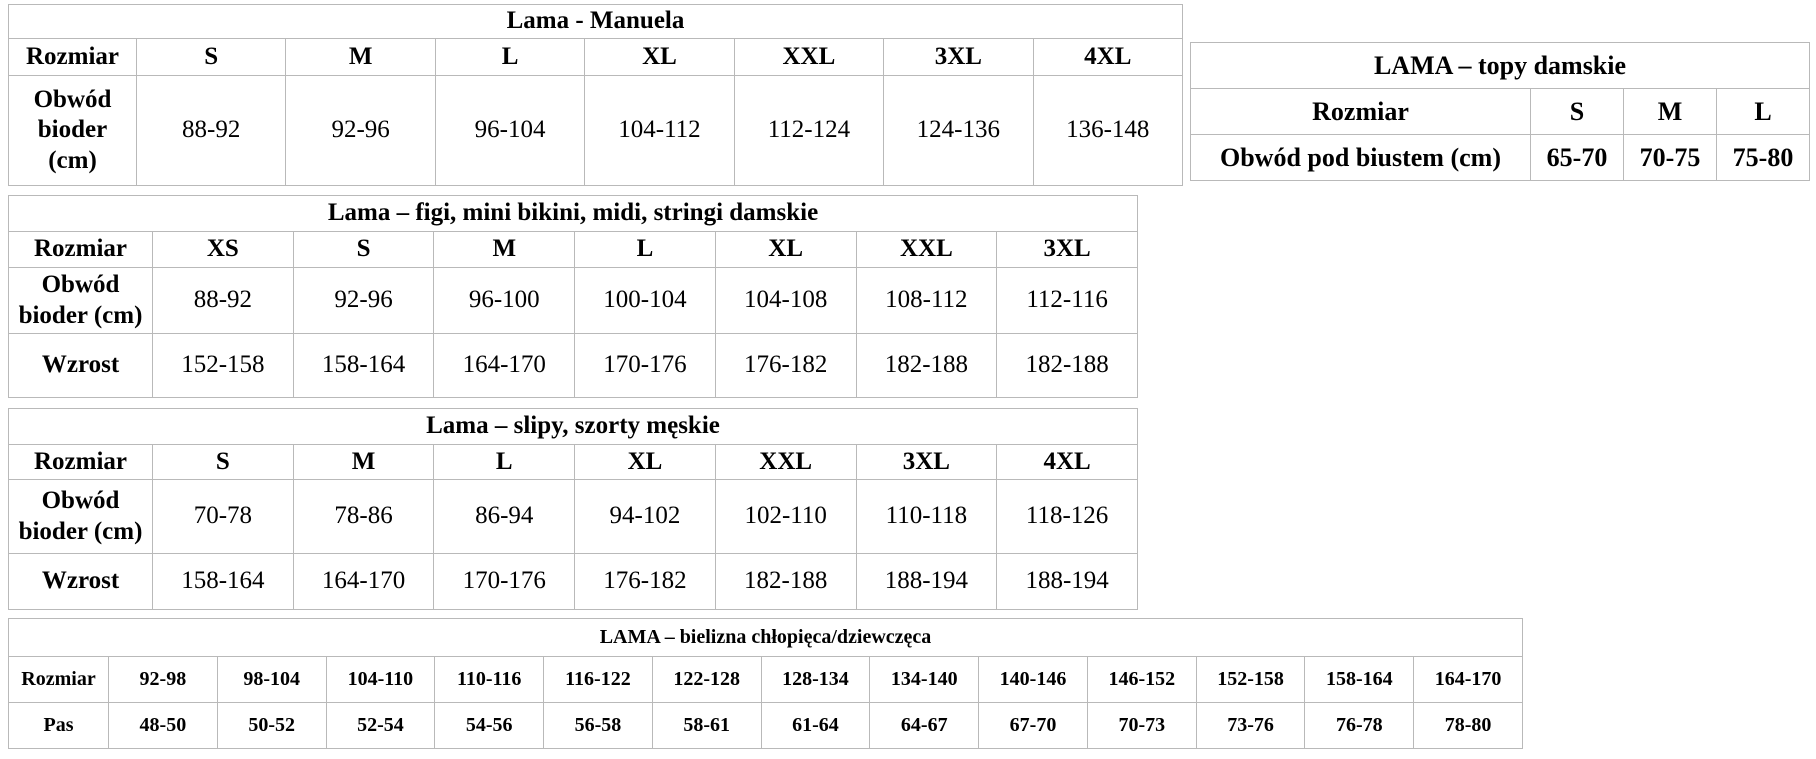 The width and height of the screenshot is (1816, 759). What do you see at coordinates (706, 679) in the screenshot?
I see `size-value: 122-128` at bounding box center [706, 679].